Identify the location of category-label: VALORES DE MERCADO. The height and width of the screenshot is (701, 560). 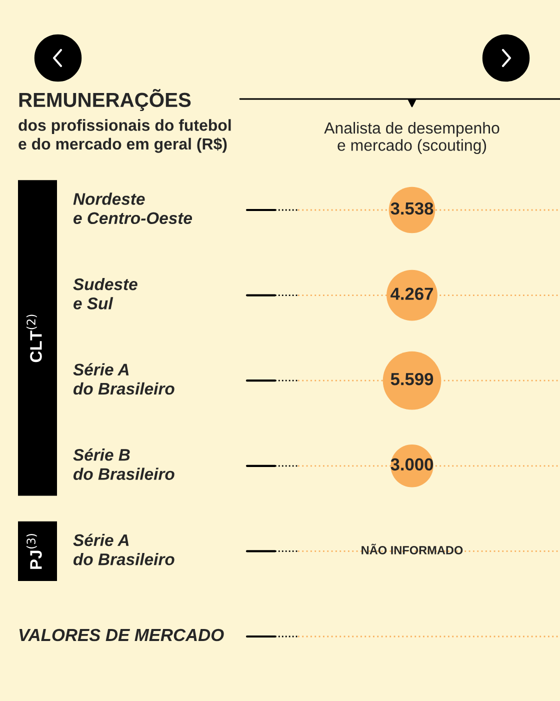
(121, 635).